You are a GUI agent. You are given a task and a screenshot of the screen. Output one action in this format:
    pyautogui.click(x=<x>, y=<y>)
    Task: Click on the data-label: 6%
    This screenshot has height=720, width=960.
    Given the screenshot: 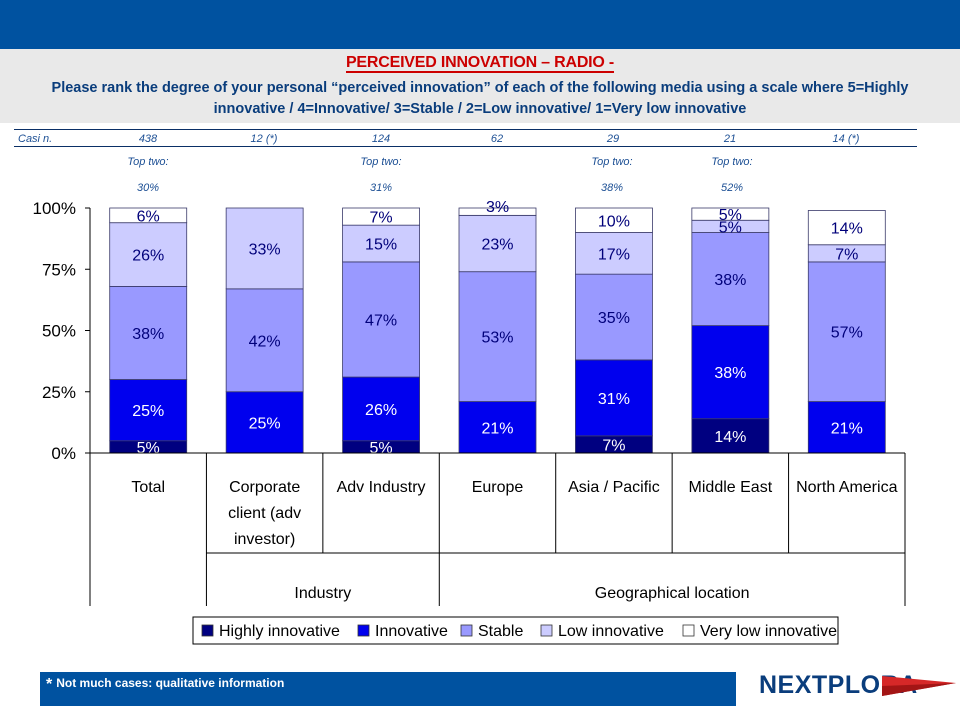 What is the action you would take?
    pyautogui.click(x=148, y=216)
    